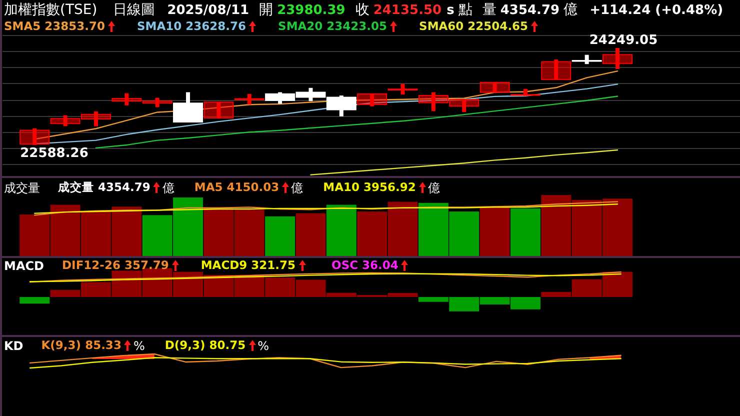 The width and height of the screenshot is (740, 416). What do you see at coordinates (530, 10) in the screenshot?
I see `text: 4354.79` at bounding box center [530, 10].